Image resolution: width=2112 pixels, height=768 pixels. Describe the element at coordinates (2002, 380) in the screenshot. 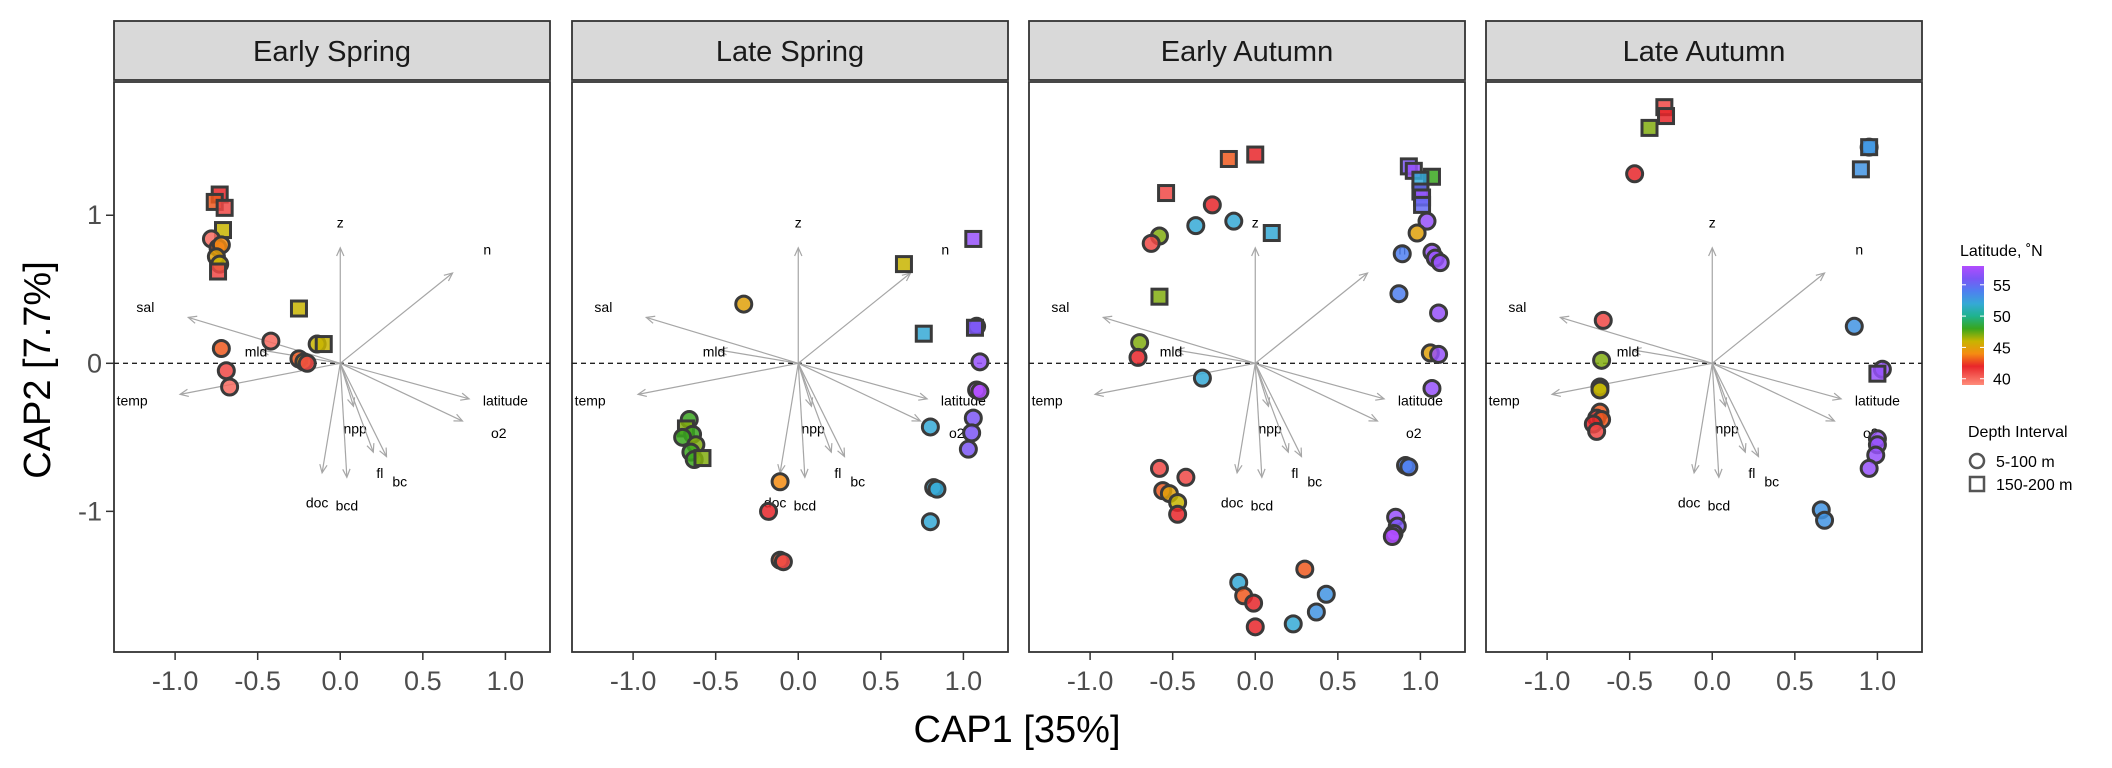

I see `color-tick-label: 40` at that location.